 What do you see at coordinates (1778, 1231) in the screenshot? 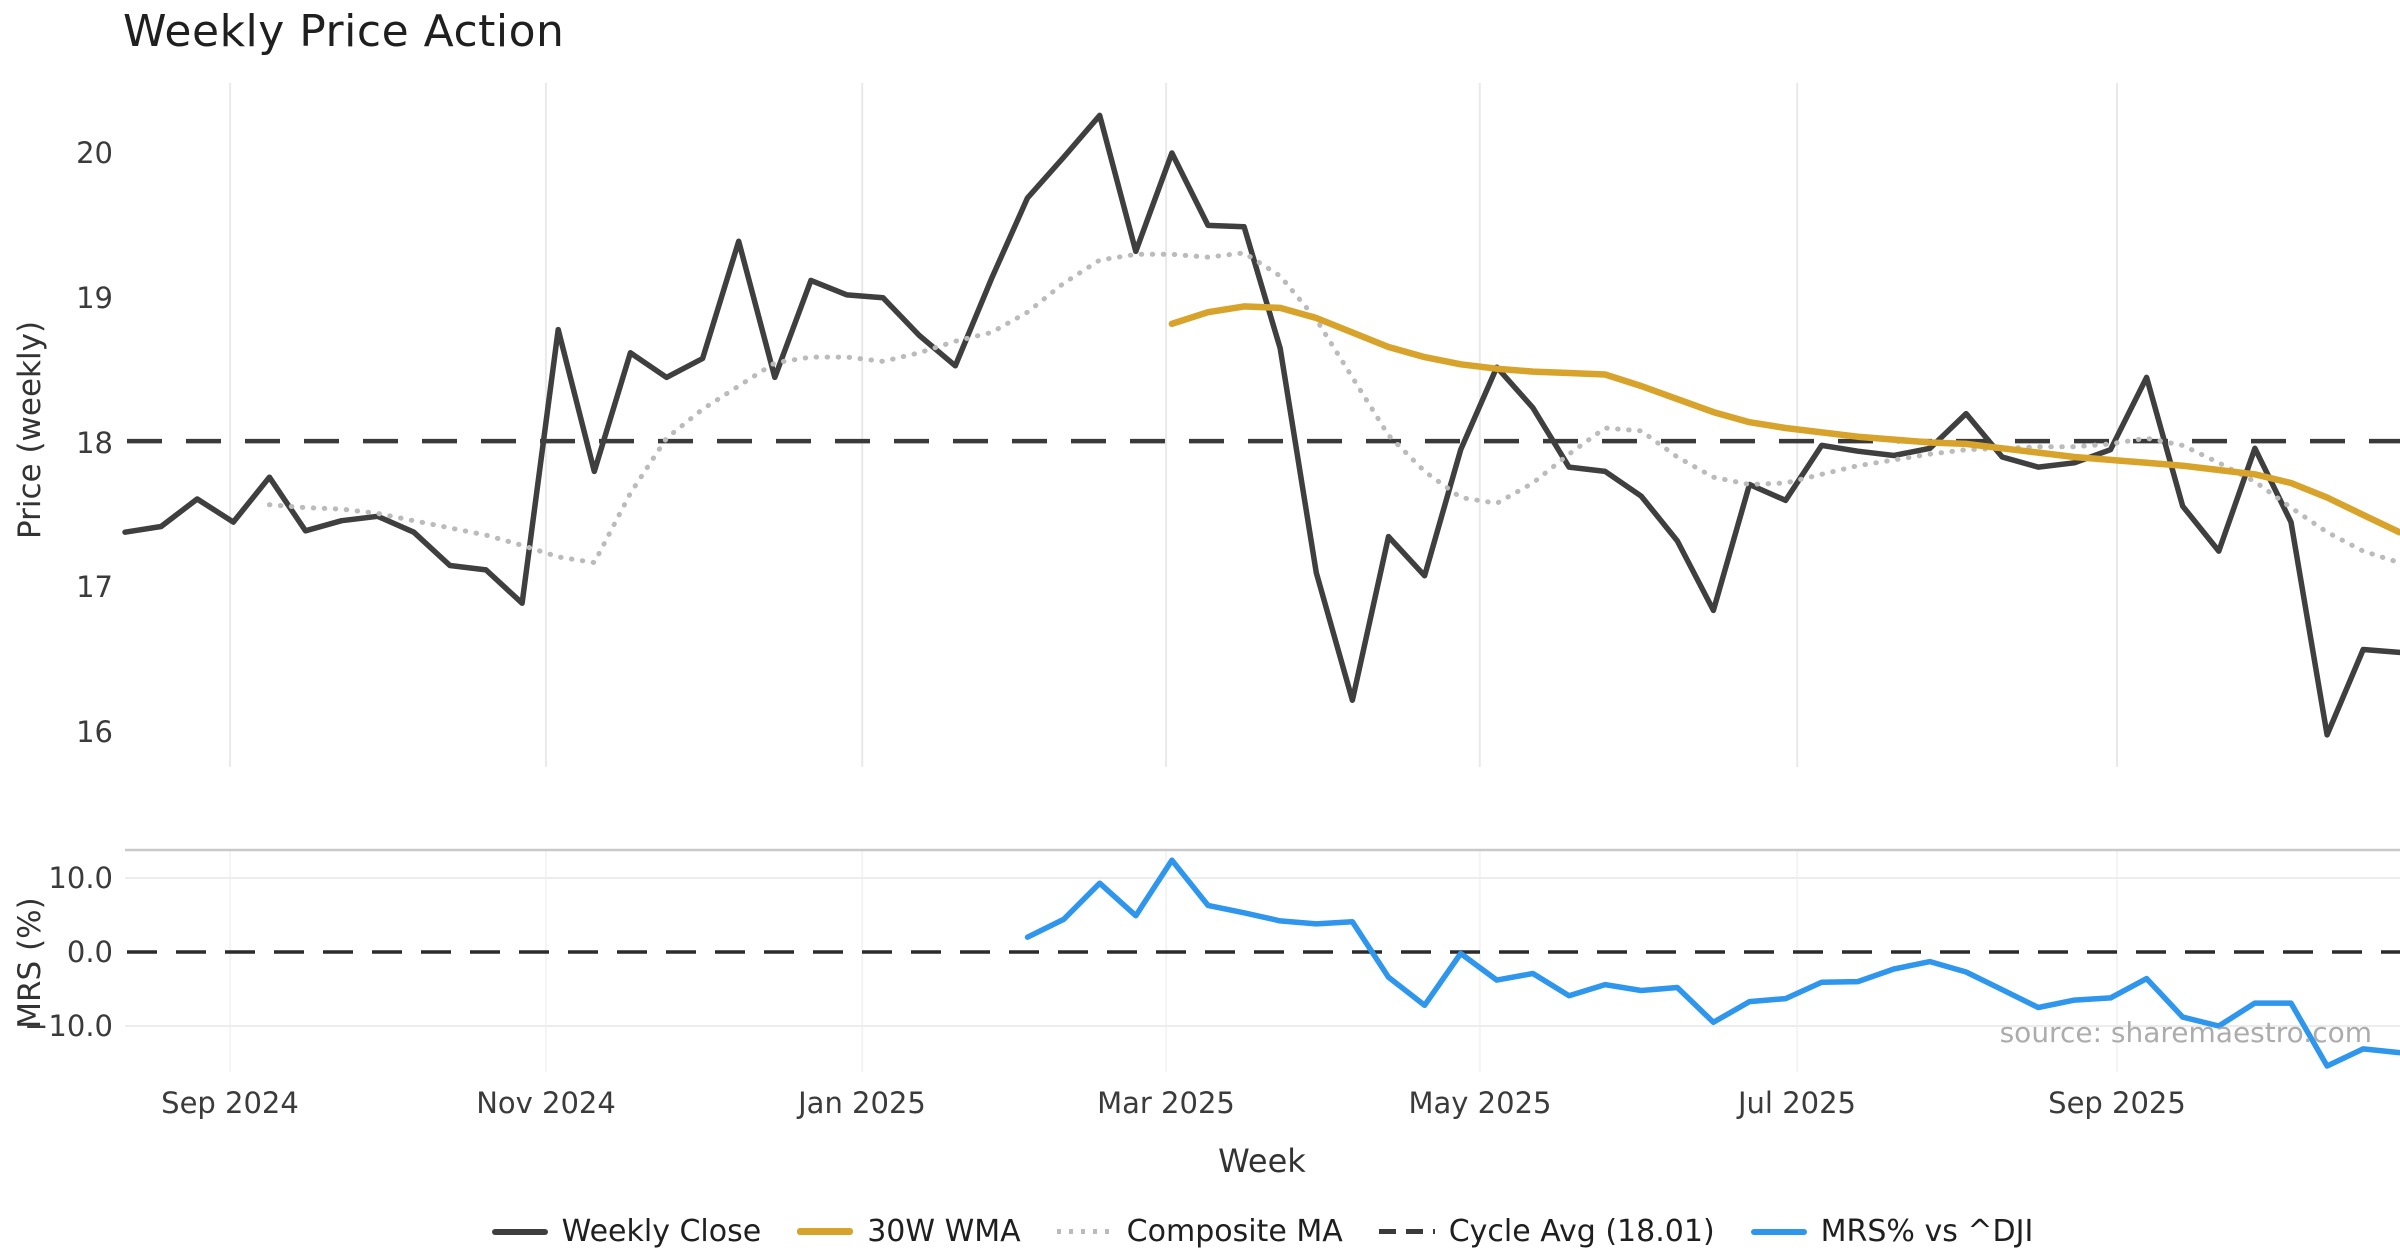
I see `legend-swatch-mrs` at bounding box center [1778, 1231].